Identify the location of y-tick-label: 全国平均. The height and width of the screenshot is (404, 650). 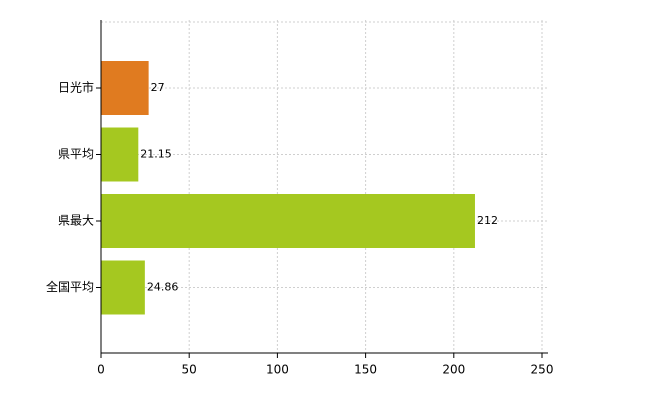
(70, 286).